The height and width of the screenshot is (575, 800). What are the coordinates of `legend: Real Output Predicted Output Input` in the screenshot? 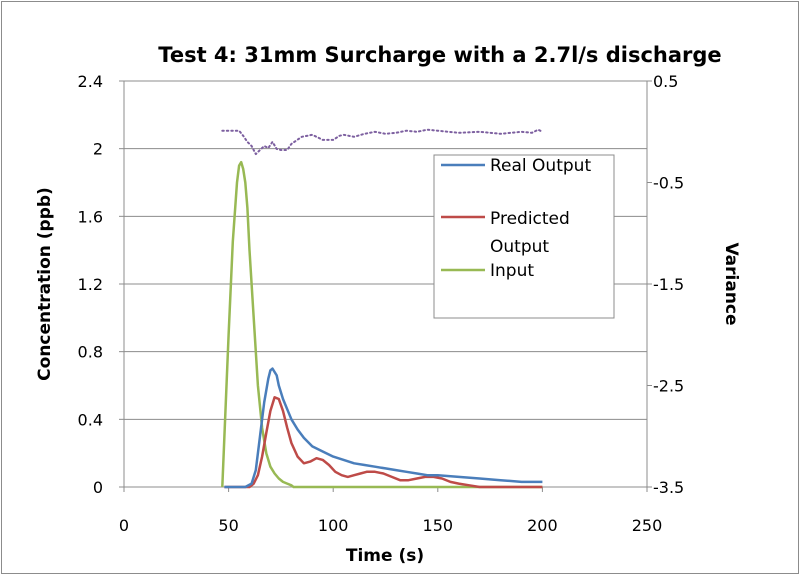 It's located at (524, 236).